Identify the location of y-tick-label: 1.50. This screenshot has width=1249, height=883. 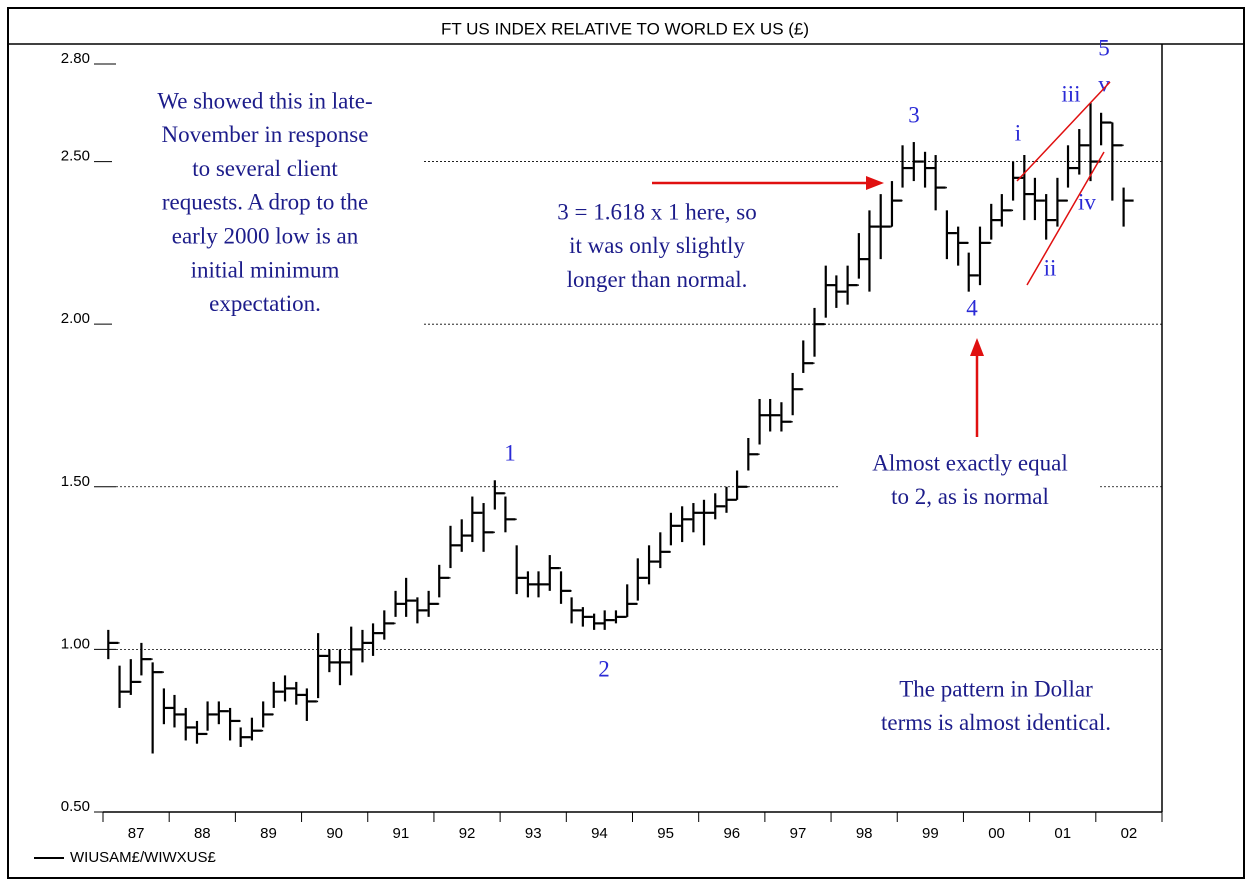
(75, 481).